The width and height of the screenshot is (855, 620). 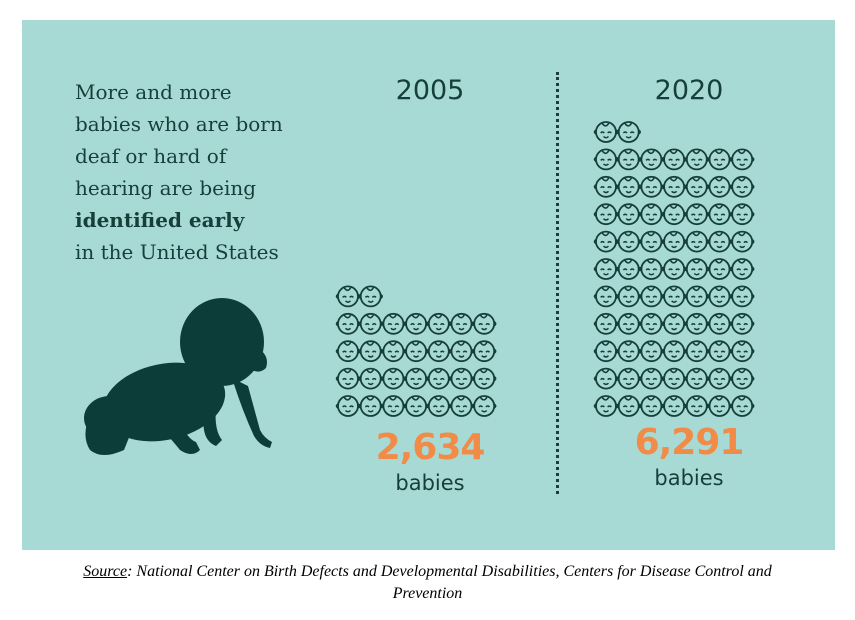 What do you see at coordinates (160, 220) in the screenshot?
I see `headline-emphasis: identified early` at bounding box center [160, 220].